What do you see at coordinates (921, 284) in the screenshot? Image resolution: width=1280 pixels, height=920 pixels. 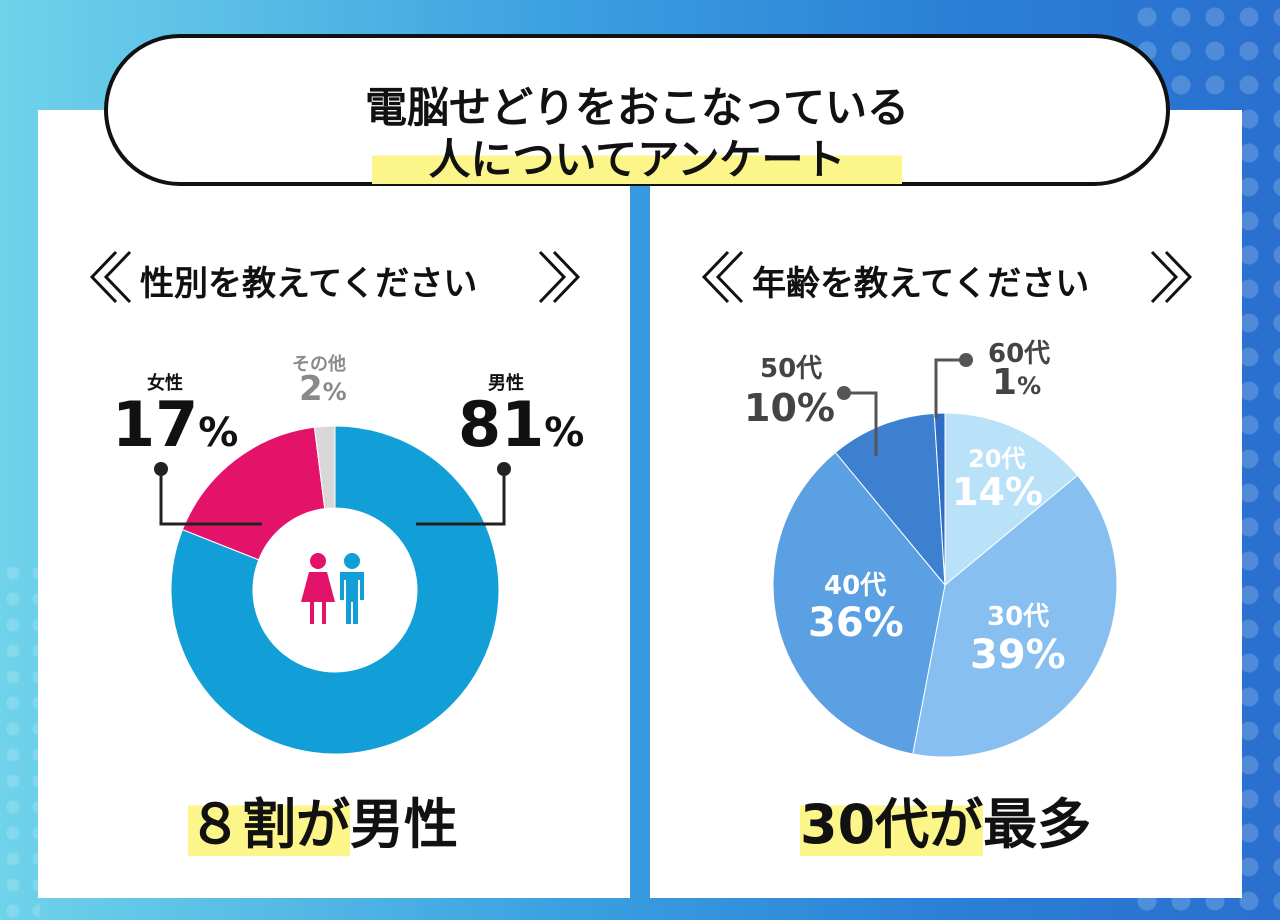 I see `age-question-heading: 年齢を教えてください` at bounding box center [921, 284].